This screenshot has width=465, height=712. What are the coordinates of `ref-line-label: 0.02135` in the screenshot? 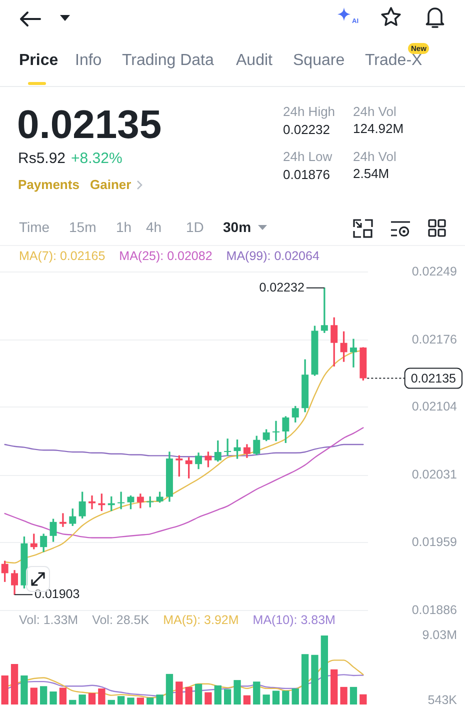 It's located at (433, 378).